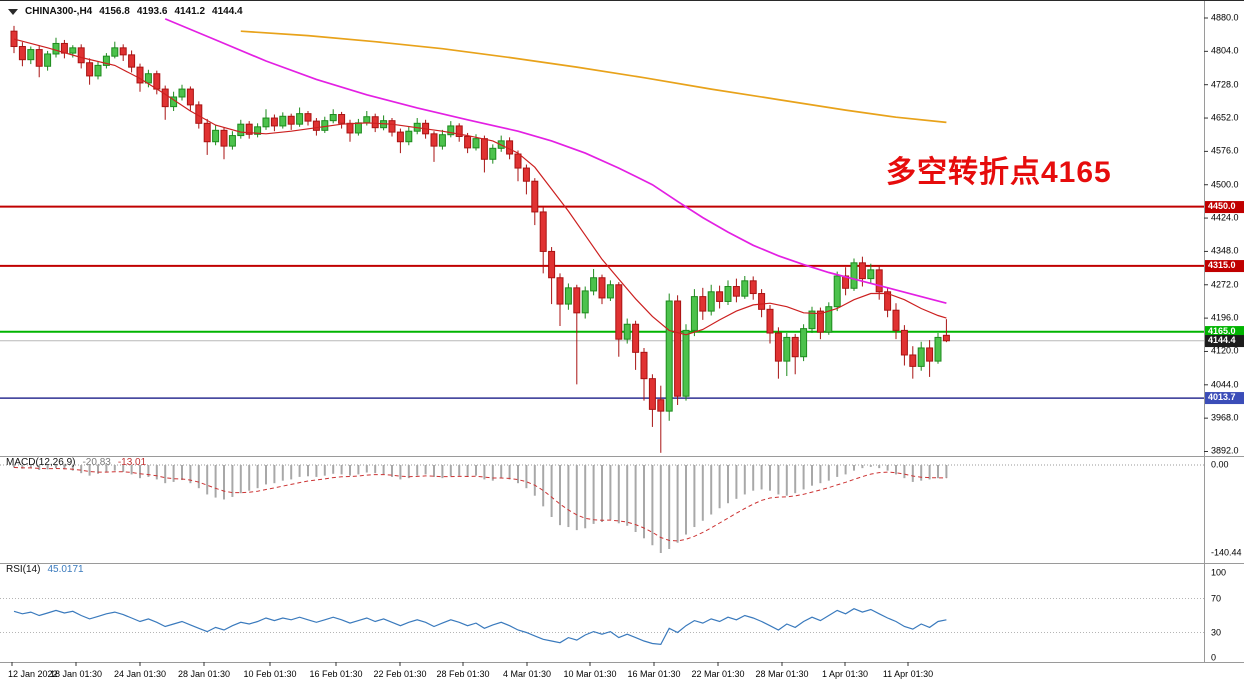  Describe the element at coordinates (1225, 350) in the screenshot. I see `price-tick-label: 4120.0` at that location.